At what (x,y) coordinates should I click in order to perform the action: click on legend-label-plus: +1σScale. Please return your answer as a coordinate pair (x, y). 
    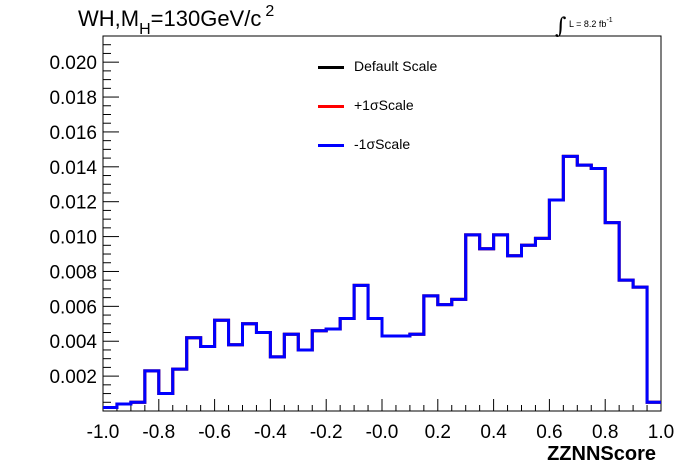
    Looking at the image, I should click on (384, 105).